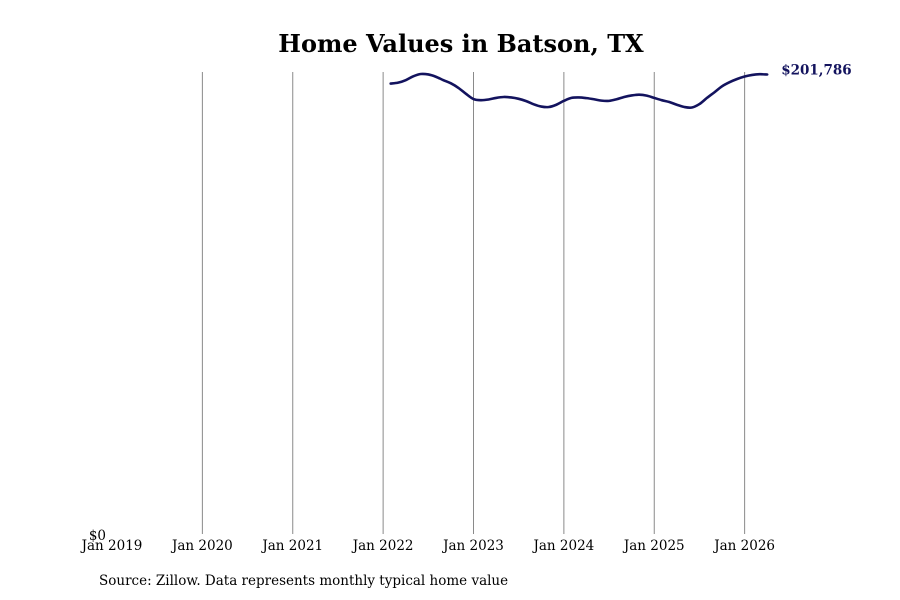  I want to click on x-tick-label: Jan 2019, so click(111, 546).